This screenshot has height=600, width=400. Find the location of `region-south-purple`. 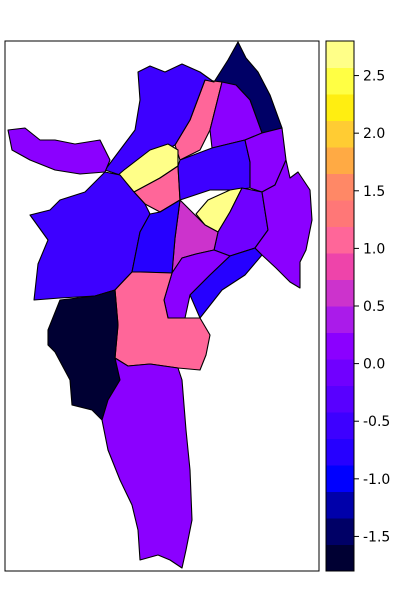

region-south-purple is located at coordinates (147, 463).